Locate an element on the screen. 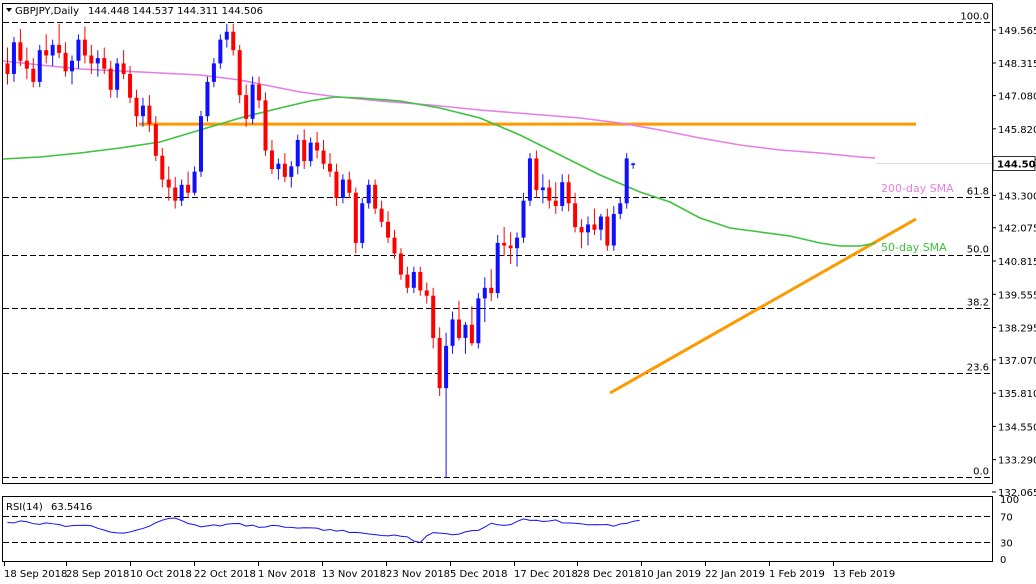 The image size is (1036, 584). support-trend-line is located at coordinates (763, 306).